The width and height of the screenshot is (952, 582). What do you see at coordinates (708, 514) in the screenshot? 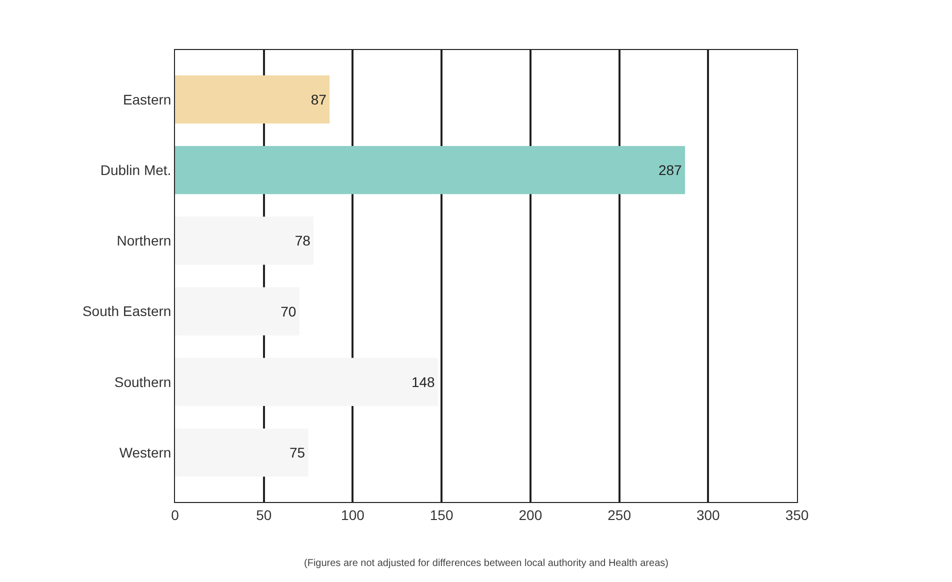
I see `x-tick-label: 300` at bounding box center [708, 514].